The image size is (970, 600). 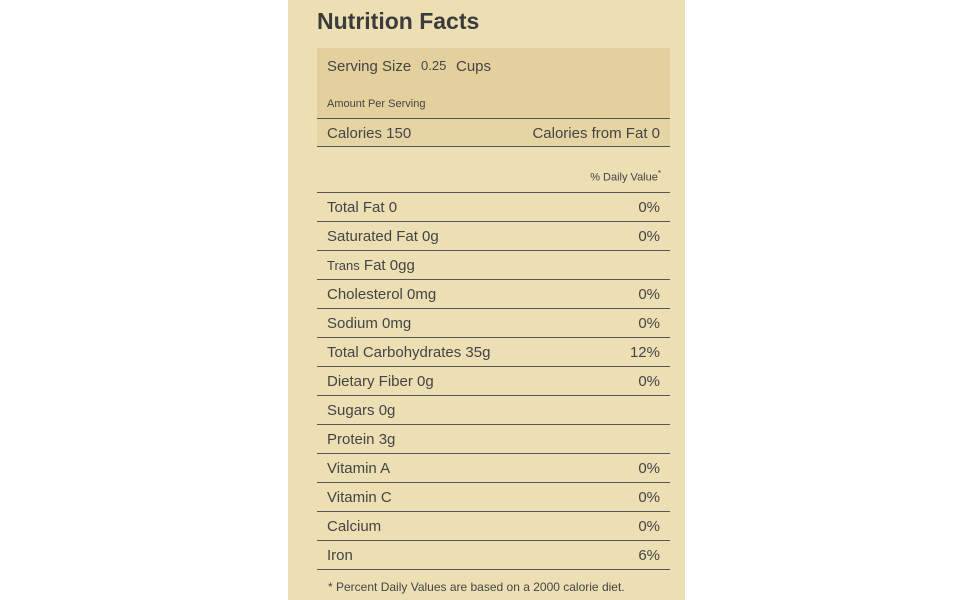 I want to click on nutrient-row: Protein 3g, so click(x=493, y=438).